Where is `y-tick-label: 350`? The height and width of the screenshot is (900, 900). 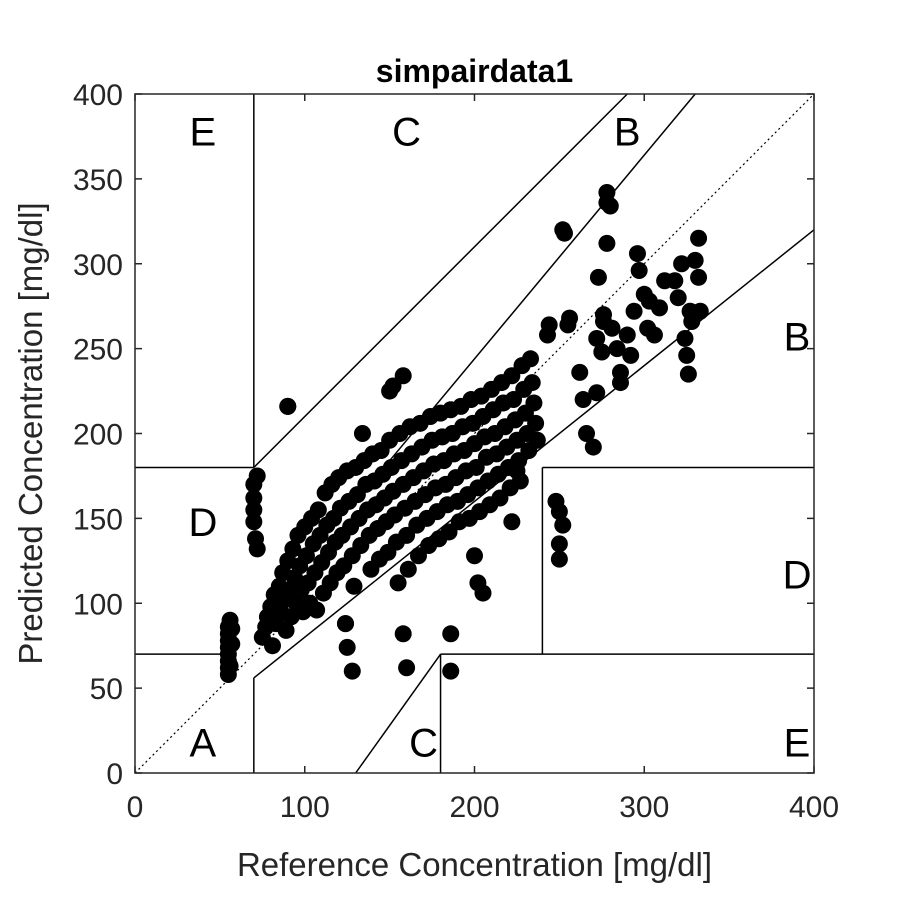 y-tick-label: 350 is located at coordinates (98, 180).